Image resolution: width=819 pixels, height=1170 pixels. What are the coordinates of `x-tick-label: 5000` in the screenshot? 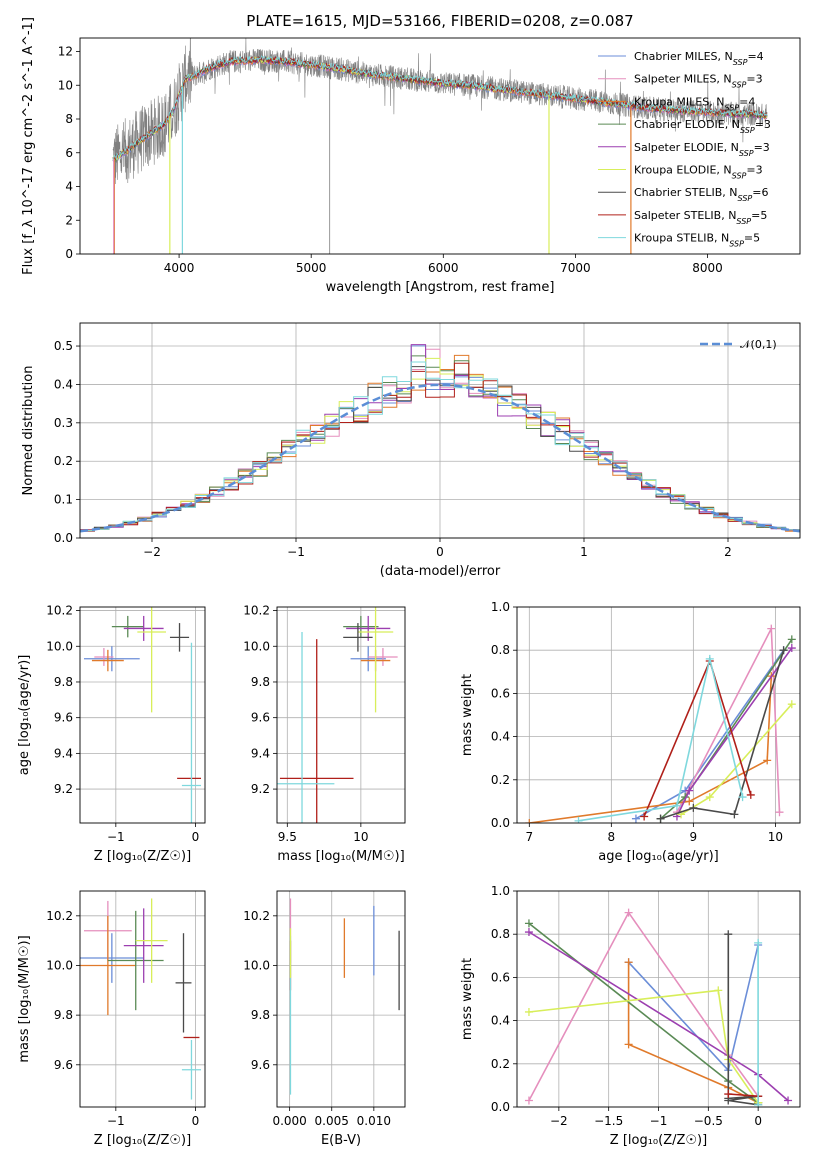 It's located at (311, 268).